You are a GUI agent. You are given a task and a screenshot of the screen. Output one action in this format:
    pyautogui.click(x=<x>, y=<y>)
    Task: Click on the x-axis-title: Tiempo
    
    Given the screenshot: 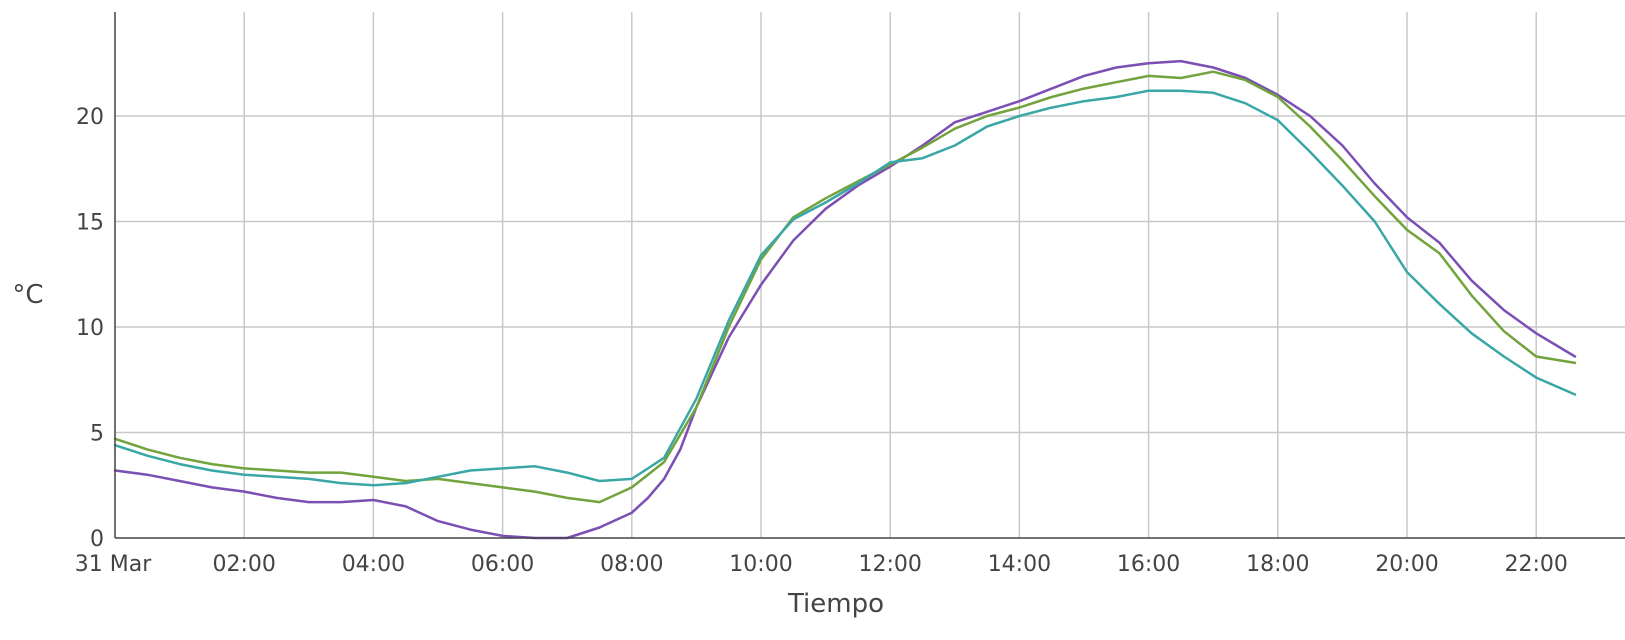 What is the action you would take?
    pyautogui.click(x=835, y=604)
    